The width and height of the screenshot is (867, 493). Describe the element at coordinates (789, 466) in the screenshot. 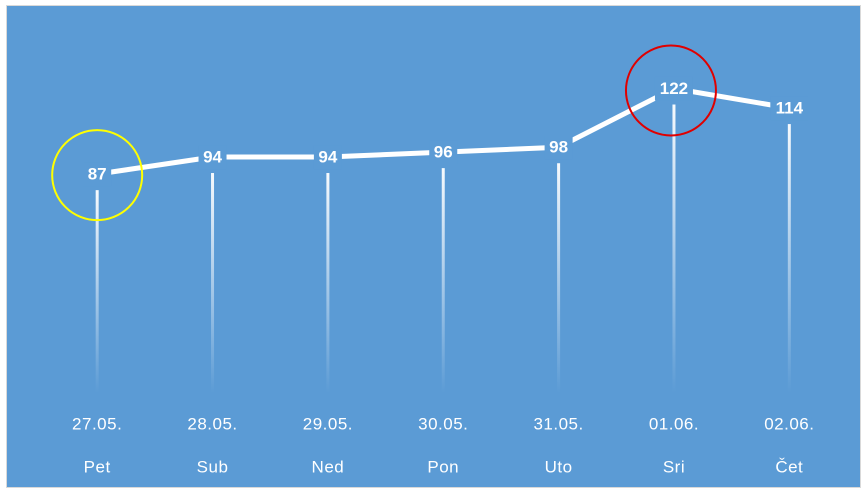

I see `x-tick-sublabel: Čet` at that location.